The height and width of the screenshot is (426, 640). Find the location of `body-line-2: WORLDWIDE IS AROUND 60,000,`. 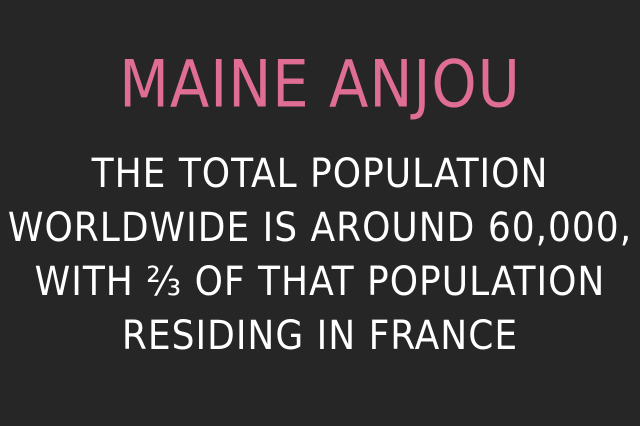

body-line-2: WORLDWIDE IS AROUND 60,000, is located at coordinates (320, 228).